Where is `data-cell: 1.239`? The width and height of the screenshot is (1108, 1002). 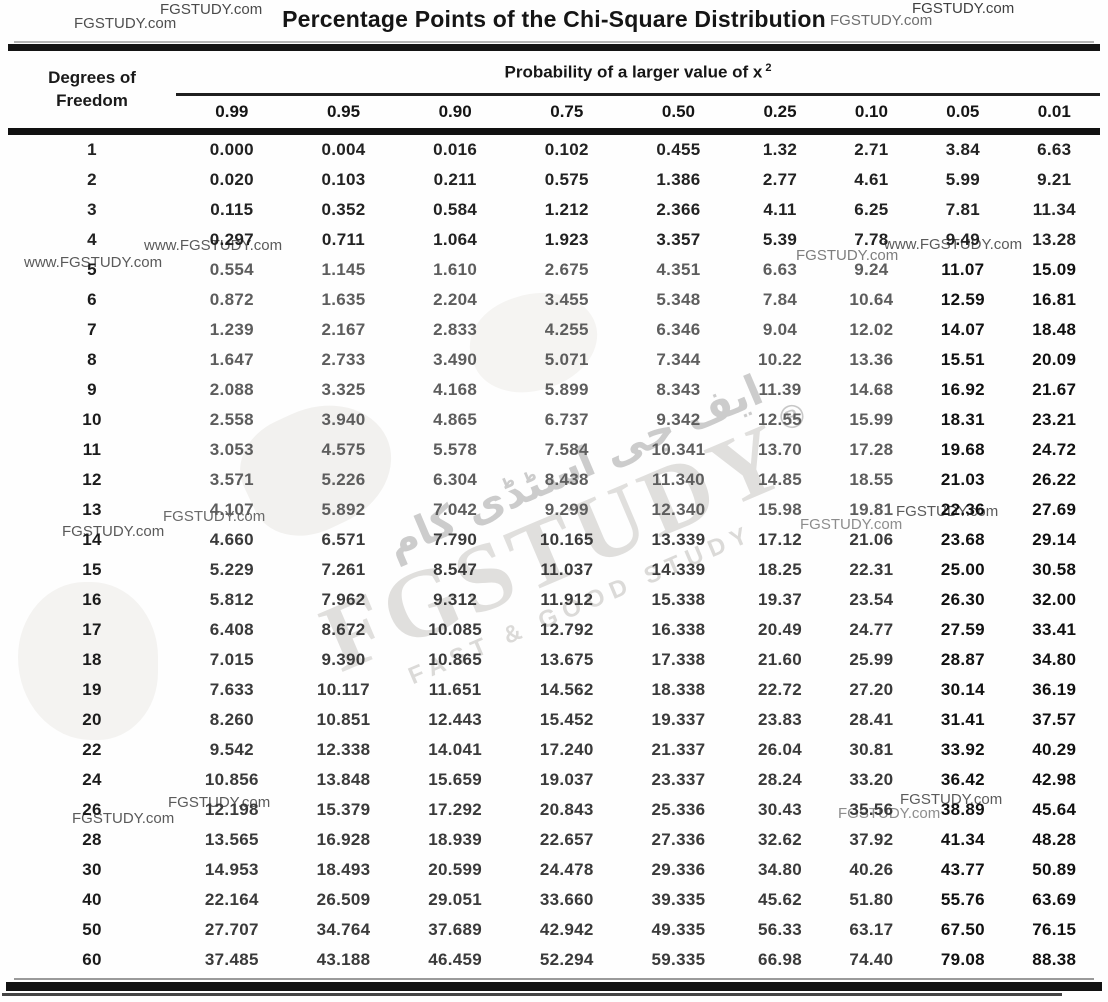 data-cell: 1.239 is located at coordinates (231, 329).